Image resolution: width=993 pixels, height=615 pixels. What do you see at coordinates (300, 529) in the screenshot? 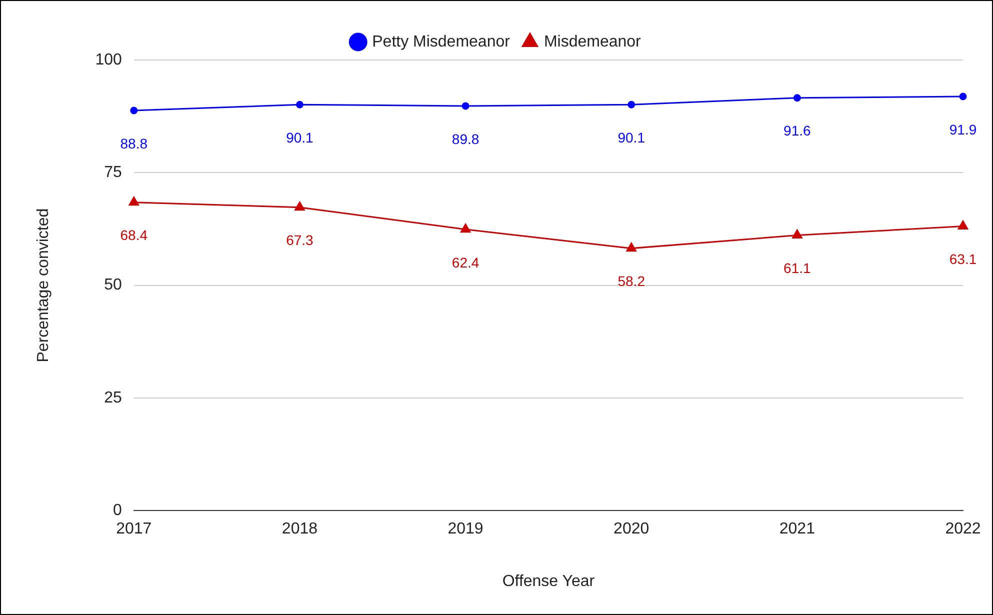
I see `x-tick-label: 2018` at bounding box center [300, 529].